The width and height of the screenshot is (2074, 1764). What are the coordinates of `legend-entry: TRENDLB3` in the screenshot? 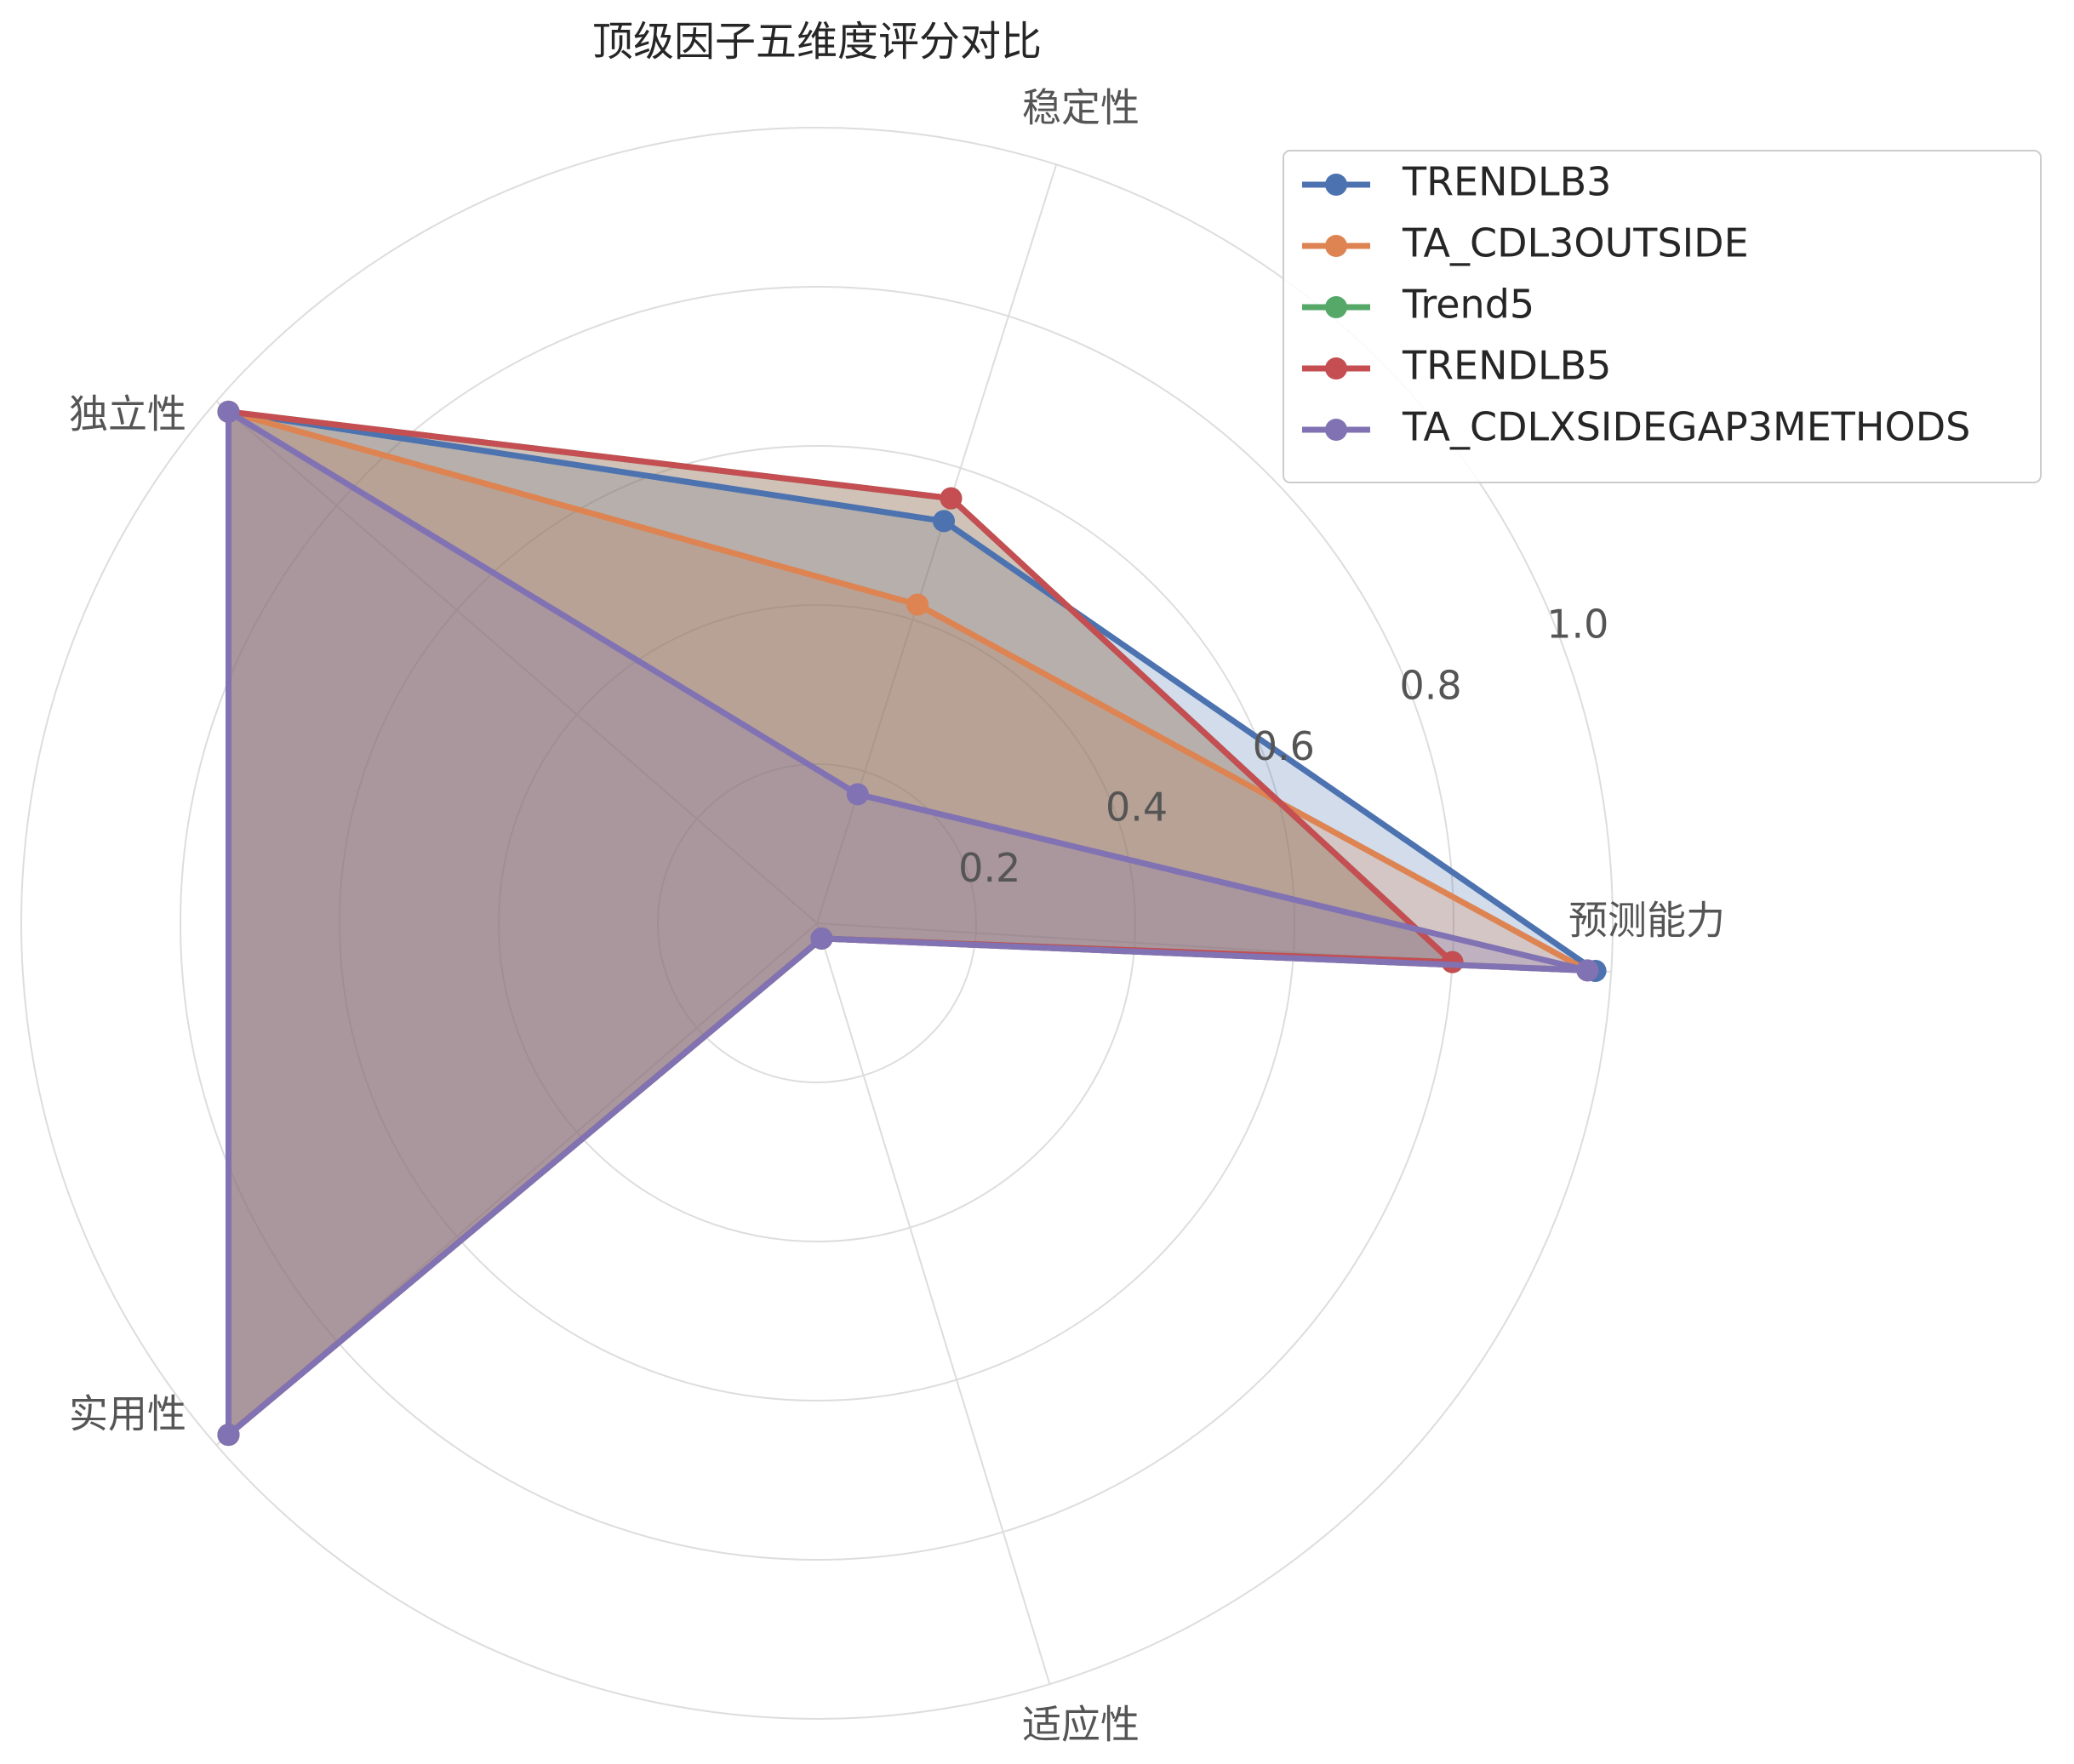 It's located at (1506, 182).